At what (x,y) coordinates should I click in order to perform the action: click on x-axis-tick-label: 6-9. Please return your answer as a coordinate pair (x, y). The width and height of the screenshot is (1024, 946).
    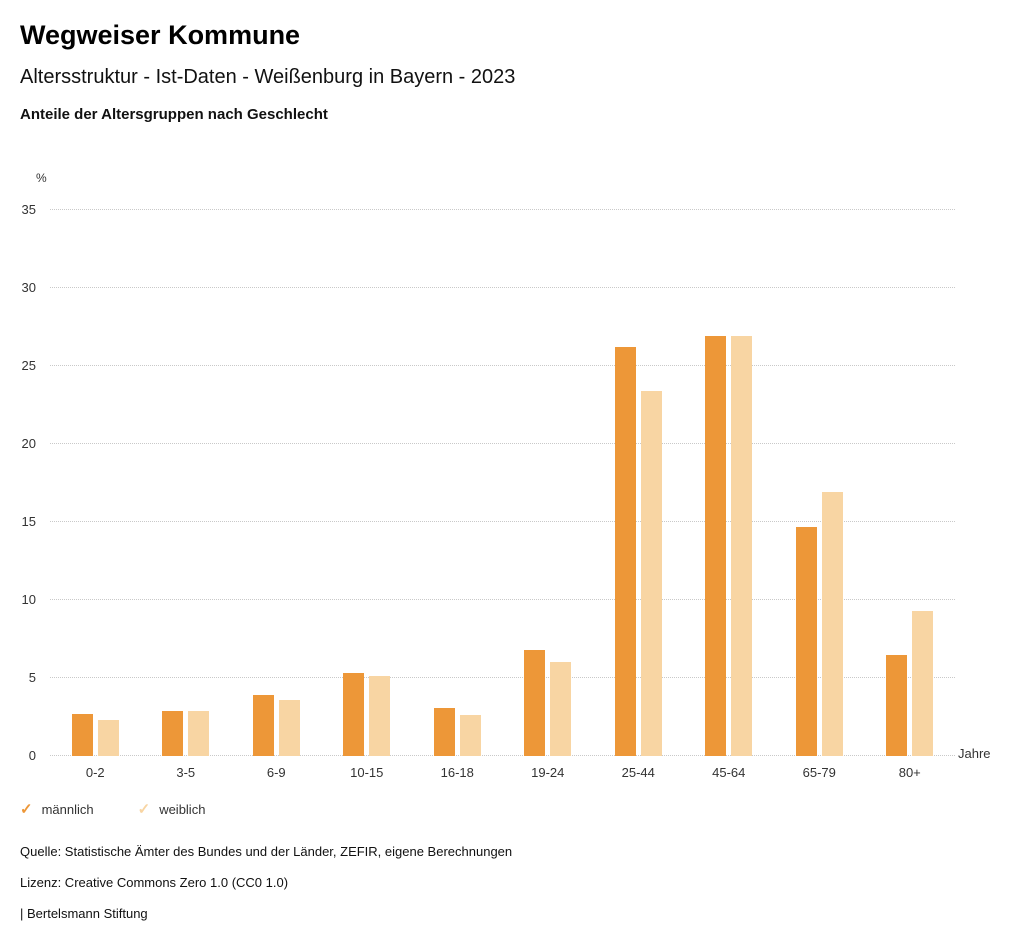
    Looking at the image, I should click on (276, 772).